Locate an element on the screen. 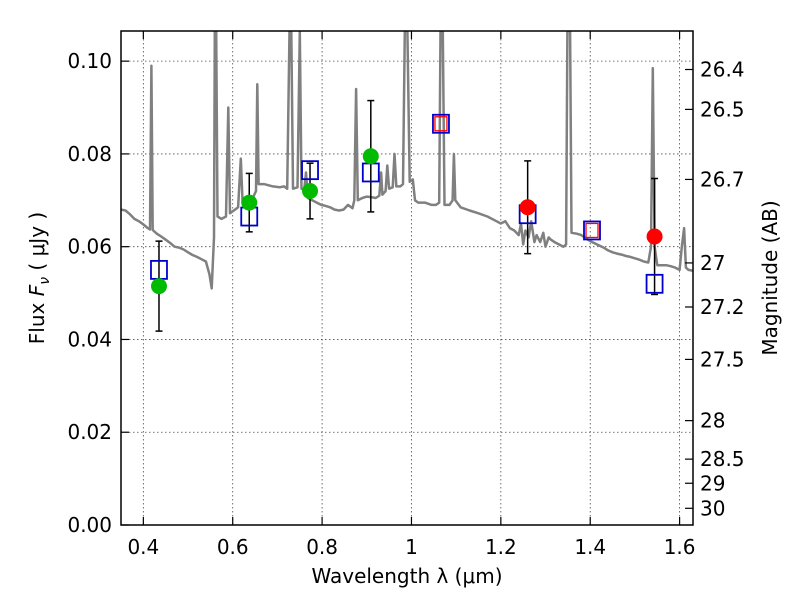 The image size is (800, 600). y-tick-label: 0.08 is located at coordinates (89, 154).